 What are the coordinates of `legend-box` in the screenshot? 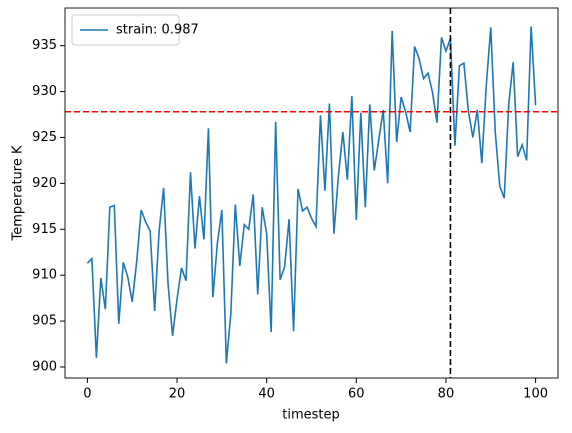 It's located at (125, 30).